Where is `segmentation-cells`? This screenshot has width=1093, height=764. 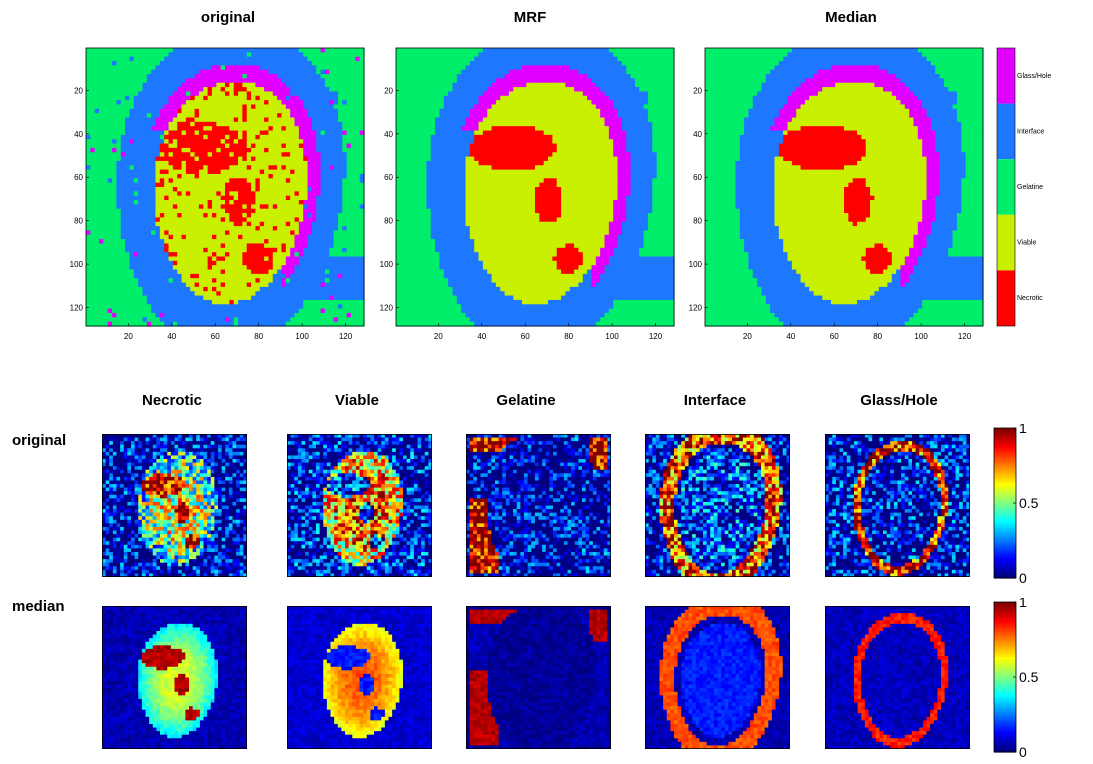
segmentation-cells is located at coordinates (225, 187).